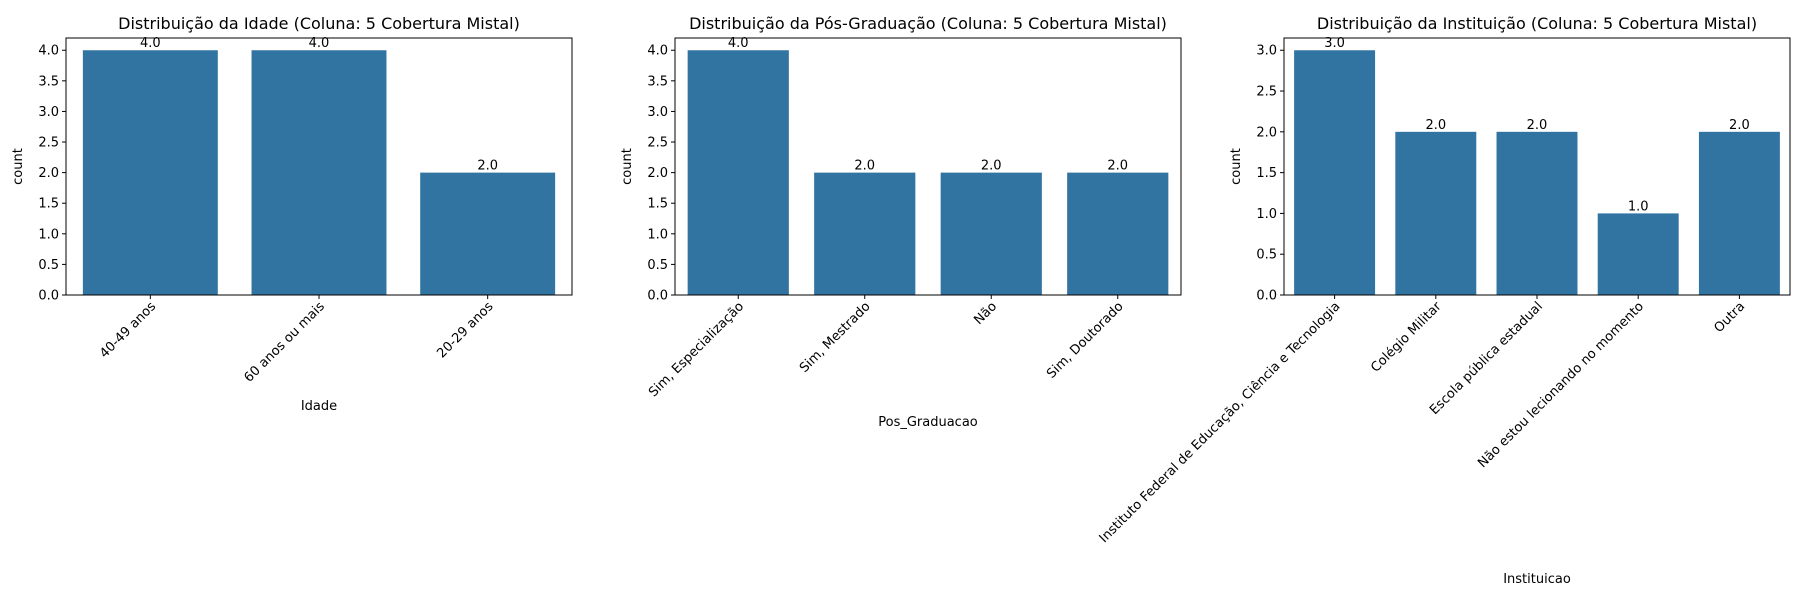 The image size is (1800, 600). What do you see at coordinates (1334, 43) in the screenshot?
I see `bar-data-label: 3.0` at bounding box center [1334, 43].